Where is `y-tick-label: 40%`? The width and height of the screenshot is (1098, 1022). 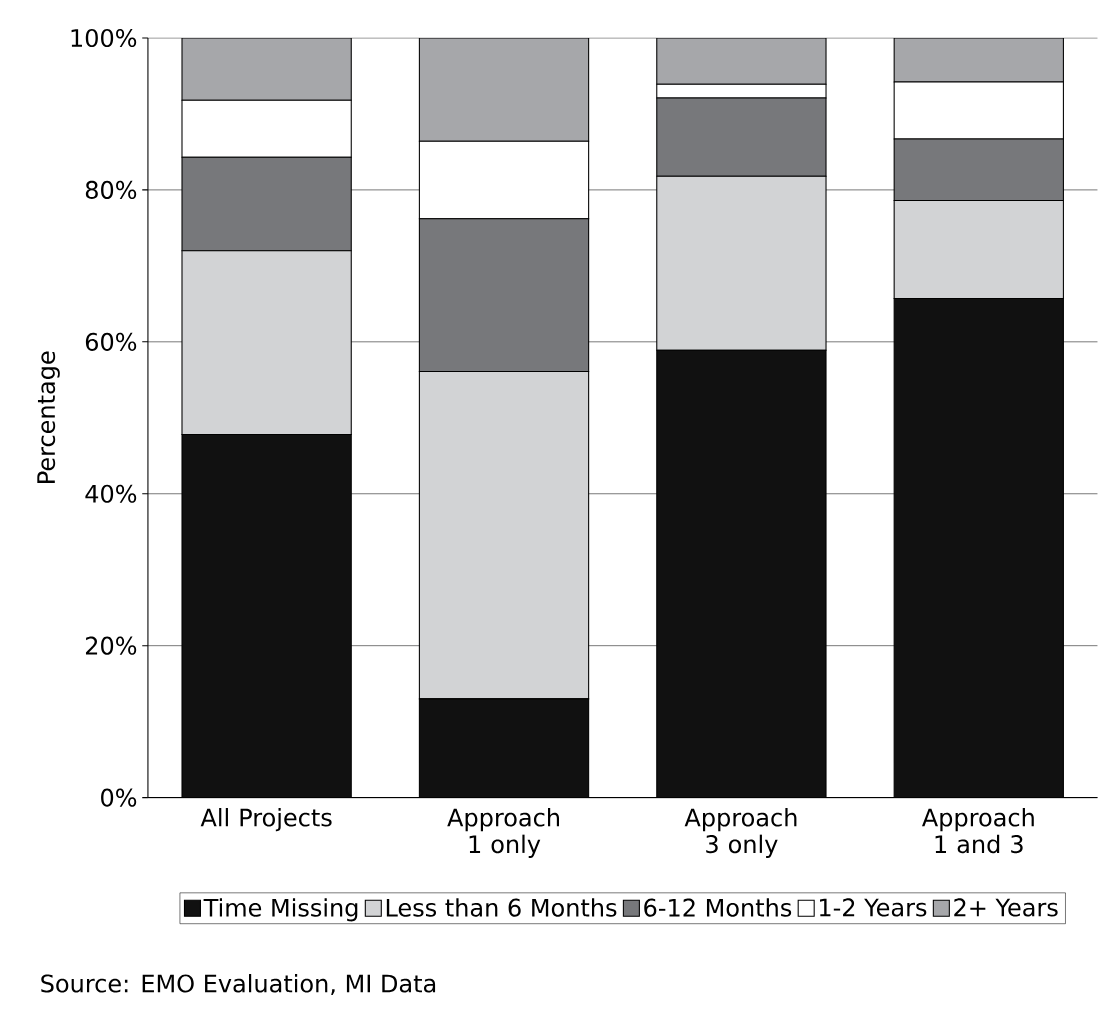
y-tick-label: 40% is located at coordinates (111, 494).